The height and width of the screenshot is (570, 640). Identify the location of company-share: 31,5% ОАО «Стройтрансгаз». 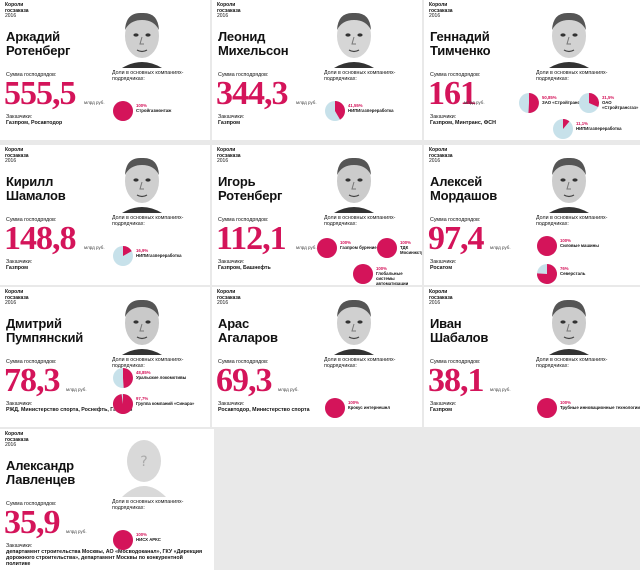
(609, 103).